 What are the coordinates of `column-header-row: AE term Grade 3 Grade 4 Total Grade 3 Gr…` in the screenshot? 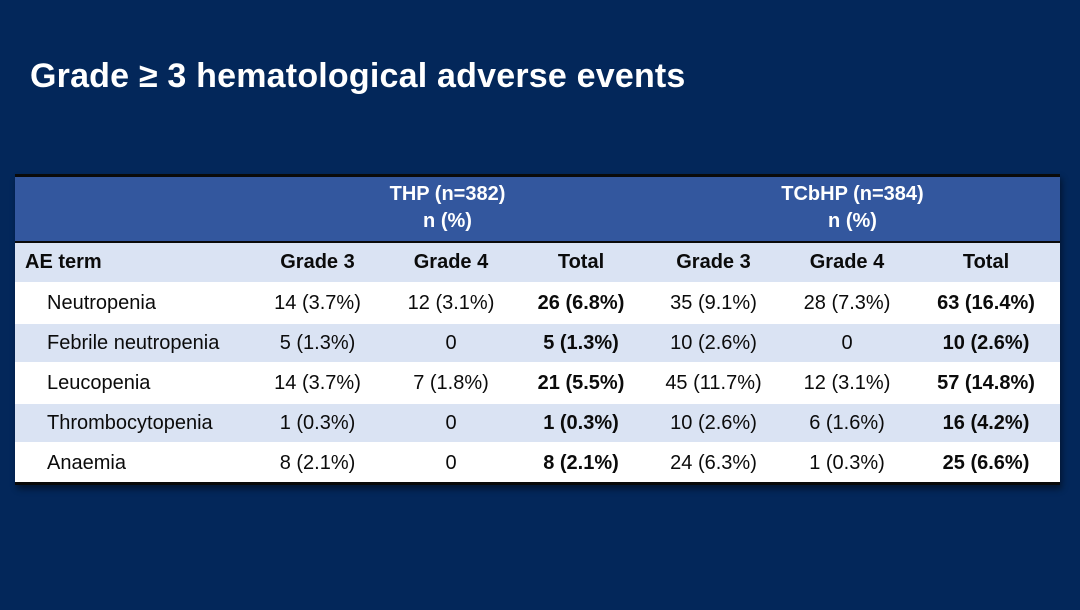 It's located at (537, 262).